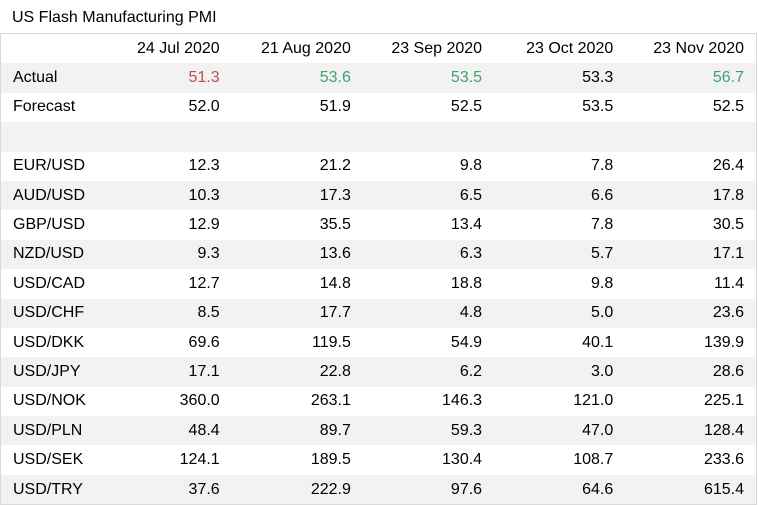 The image size is (758, 505). What do you see at coordinates (378, 313) in the screenshot?
I see `table-row: USD/CHF 8.5 17.7 4.8 5.0 23.6` at bounding box center [378, 313].